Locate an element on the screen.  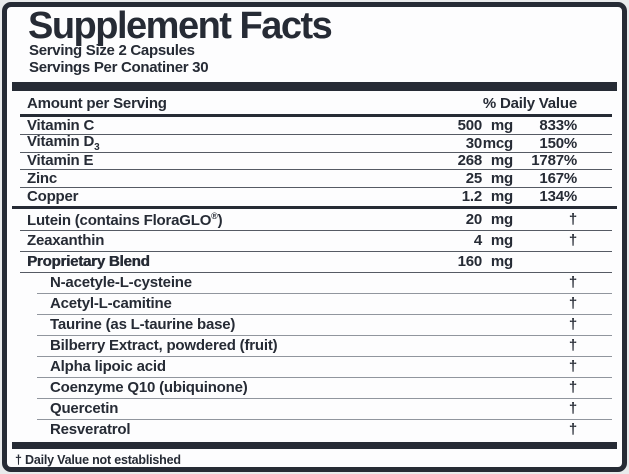
table-row: Vitamin C 500 mg 833% is located at coordinates (314, 125).